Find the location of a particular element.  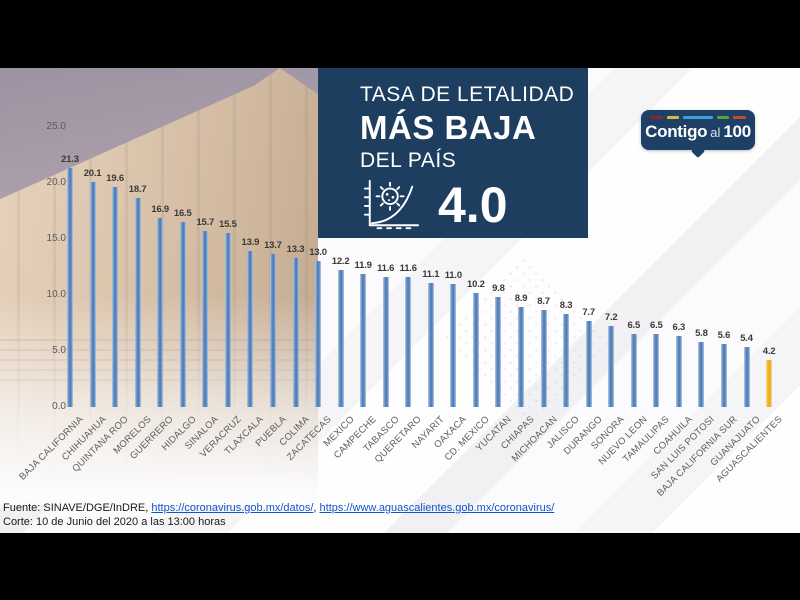

y-axis-tick-label: 25.0 is located at coordinates (56, 126).